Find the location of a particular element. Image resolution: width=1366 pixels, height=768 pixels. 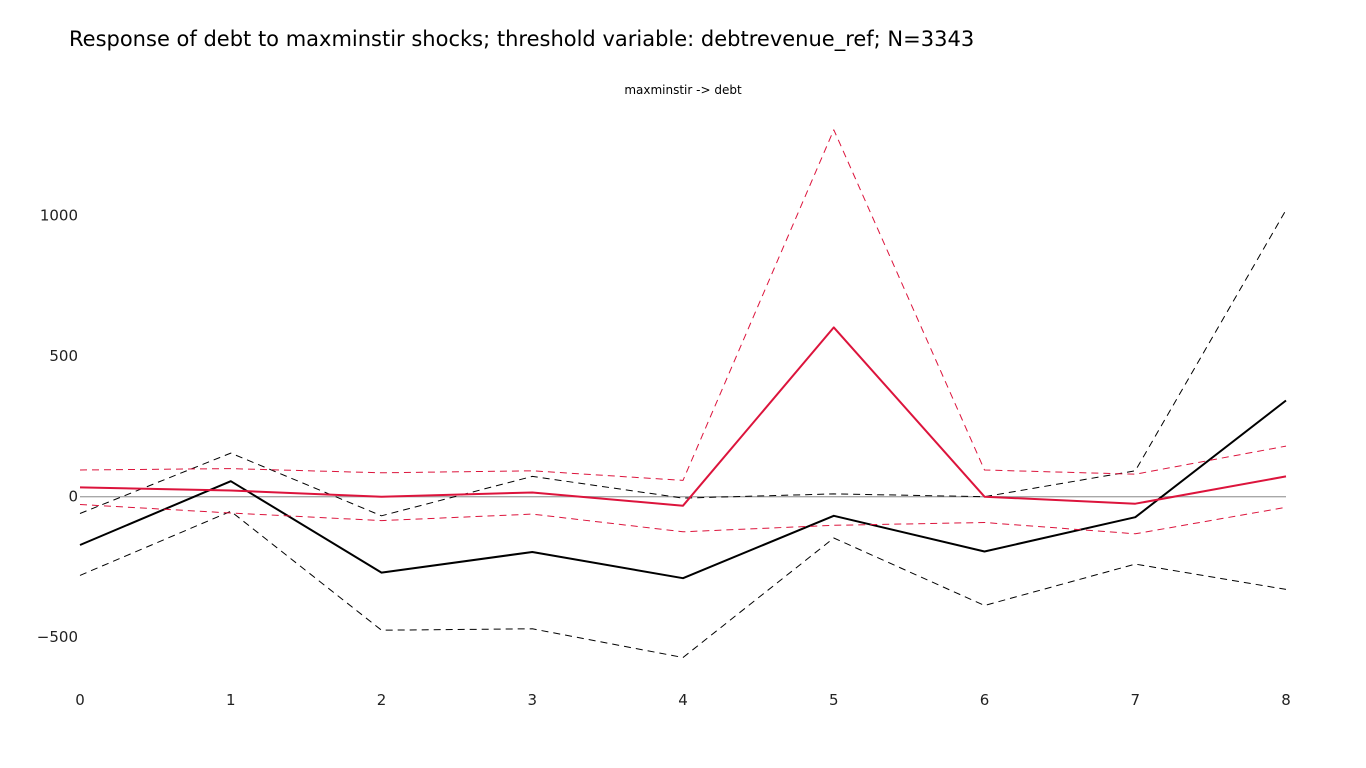

x-tick-label: 4 is located at coordinates (683, 700).